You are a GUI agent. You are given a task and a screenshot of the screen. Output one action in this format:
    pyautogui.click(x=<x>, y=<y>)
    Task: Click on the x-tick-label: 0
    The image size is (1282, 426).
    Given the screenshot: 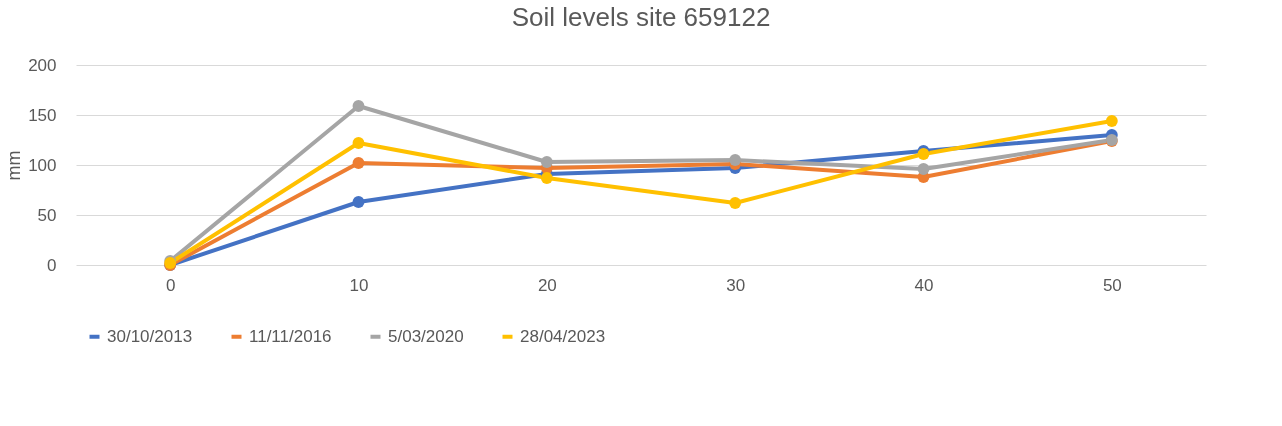 What is the action you would take?
    pyautogui.click(x=170, y=285)
    